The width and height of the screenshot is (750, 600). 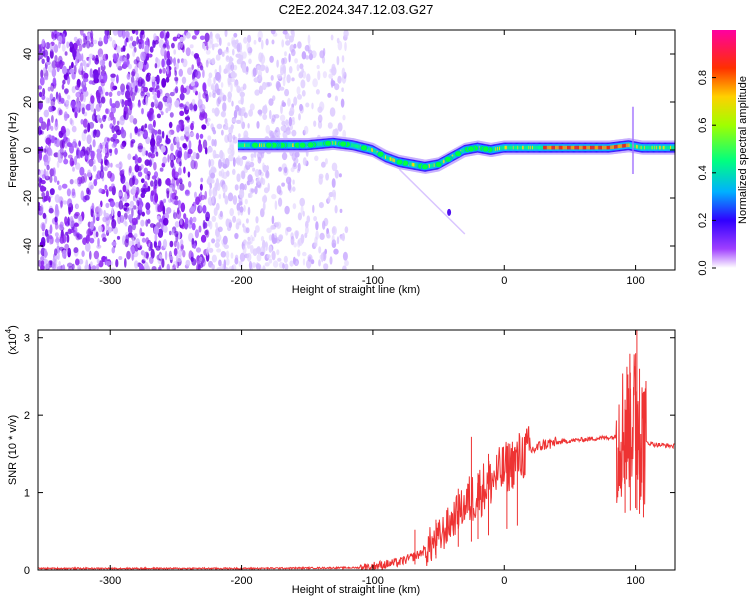 I want to click on signal-ridge, so click(x=456, y=170).